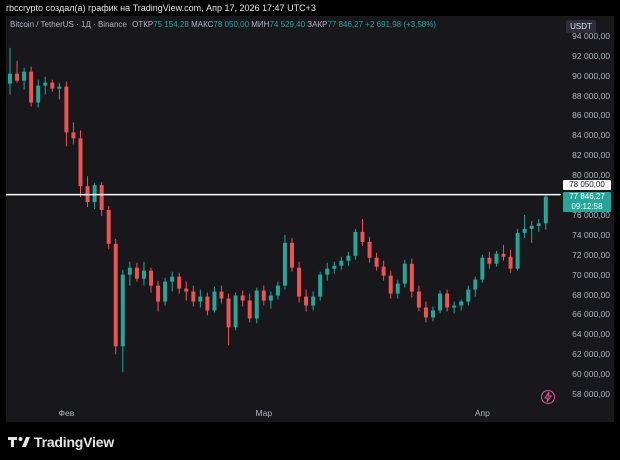  I want to click on currency-button: USDT, so click(581, 26).